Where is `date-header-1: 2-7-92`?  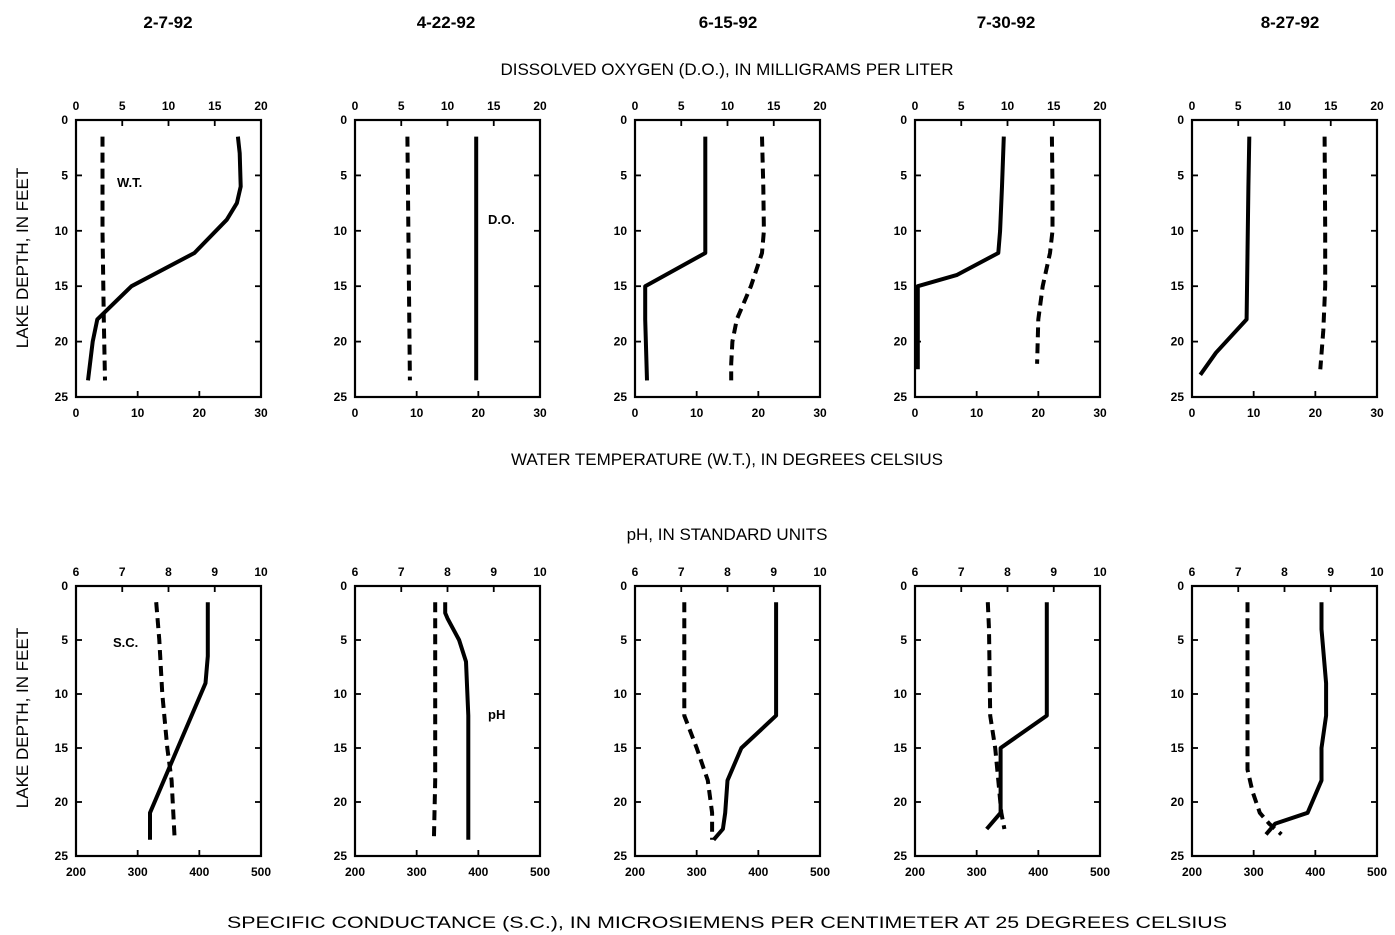 date-header-1: 2-7-92 is located at coordinates (167, 22).